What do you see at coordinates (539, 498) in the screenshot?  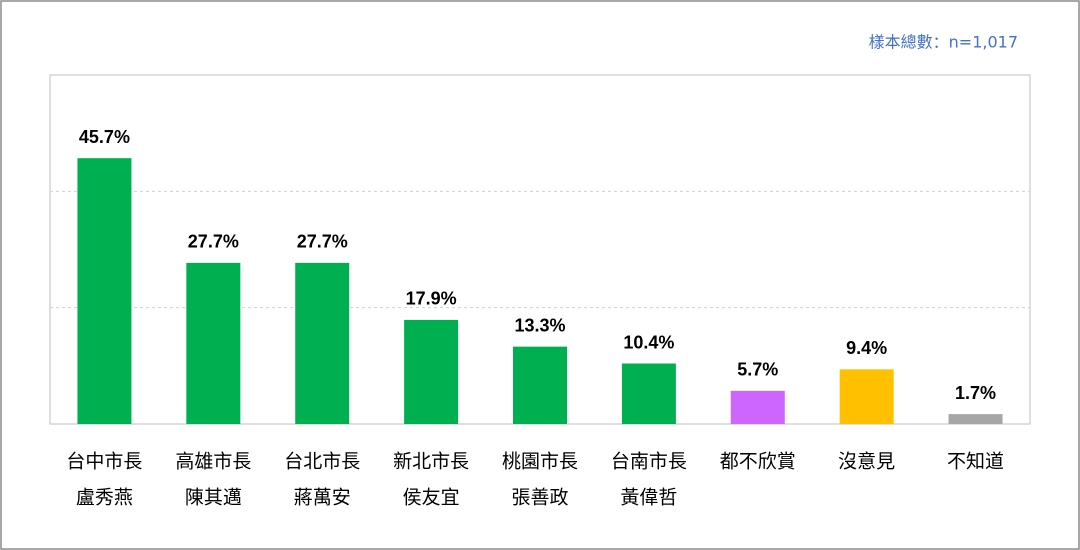 I see `x-tick-label: 張善政` at bounding box center [539, 498].